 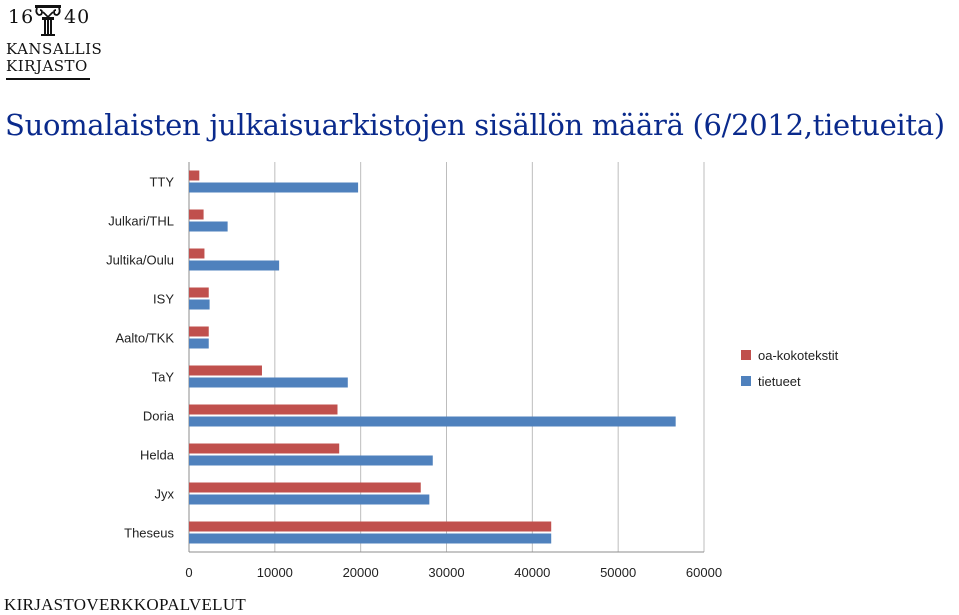 What do you see at coordinates (275, 572) in the screenshot?
I see `x-tick-label: 10000` at bounding box center [275, 572].